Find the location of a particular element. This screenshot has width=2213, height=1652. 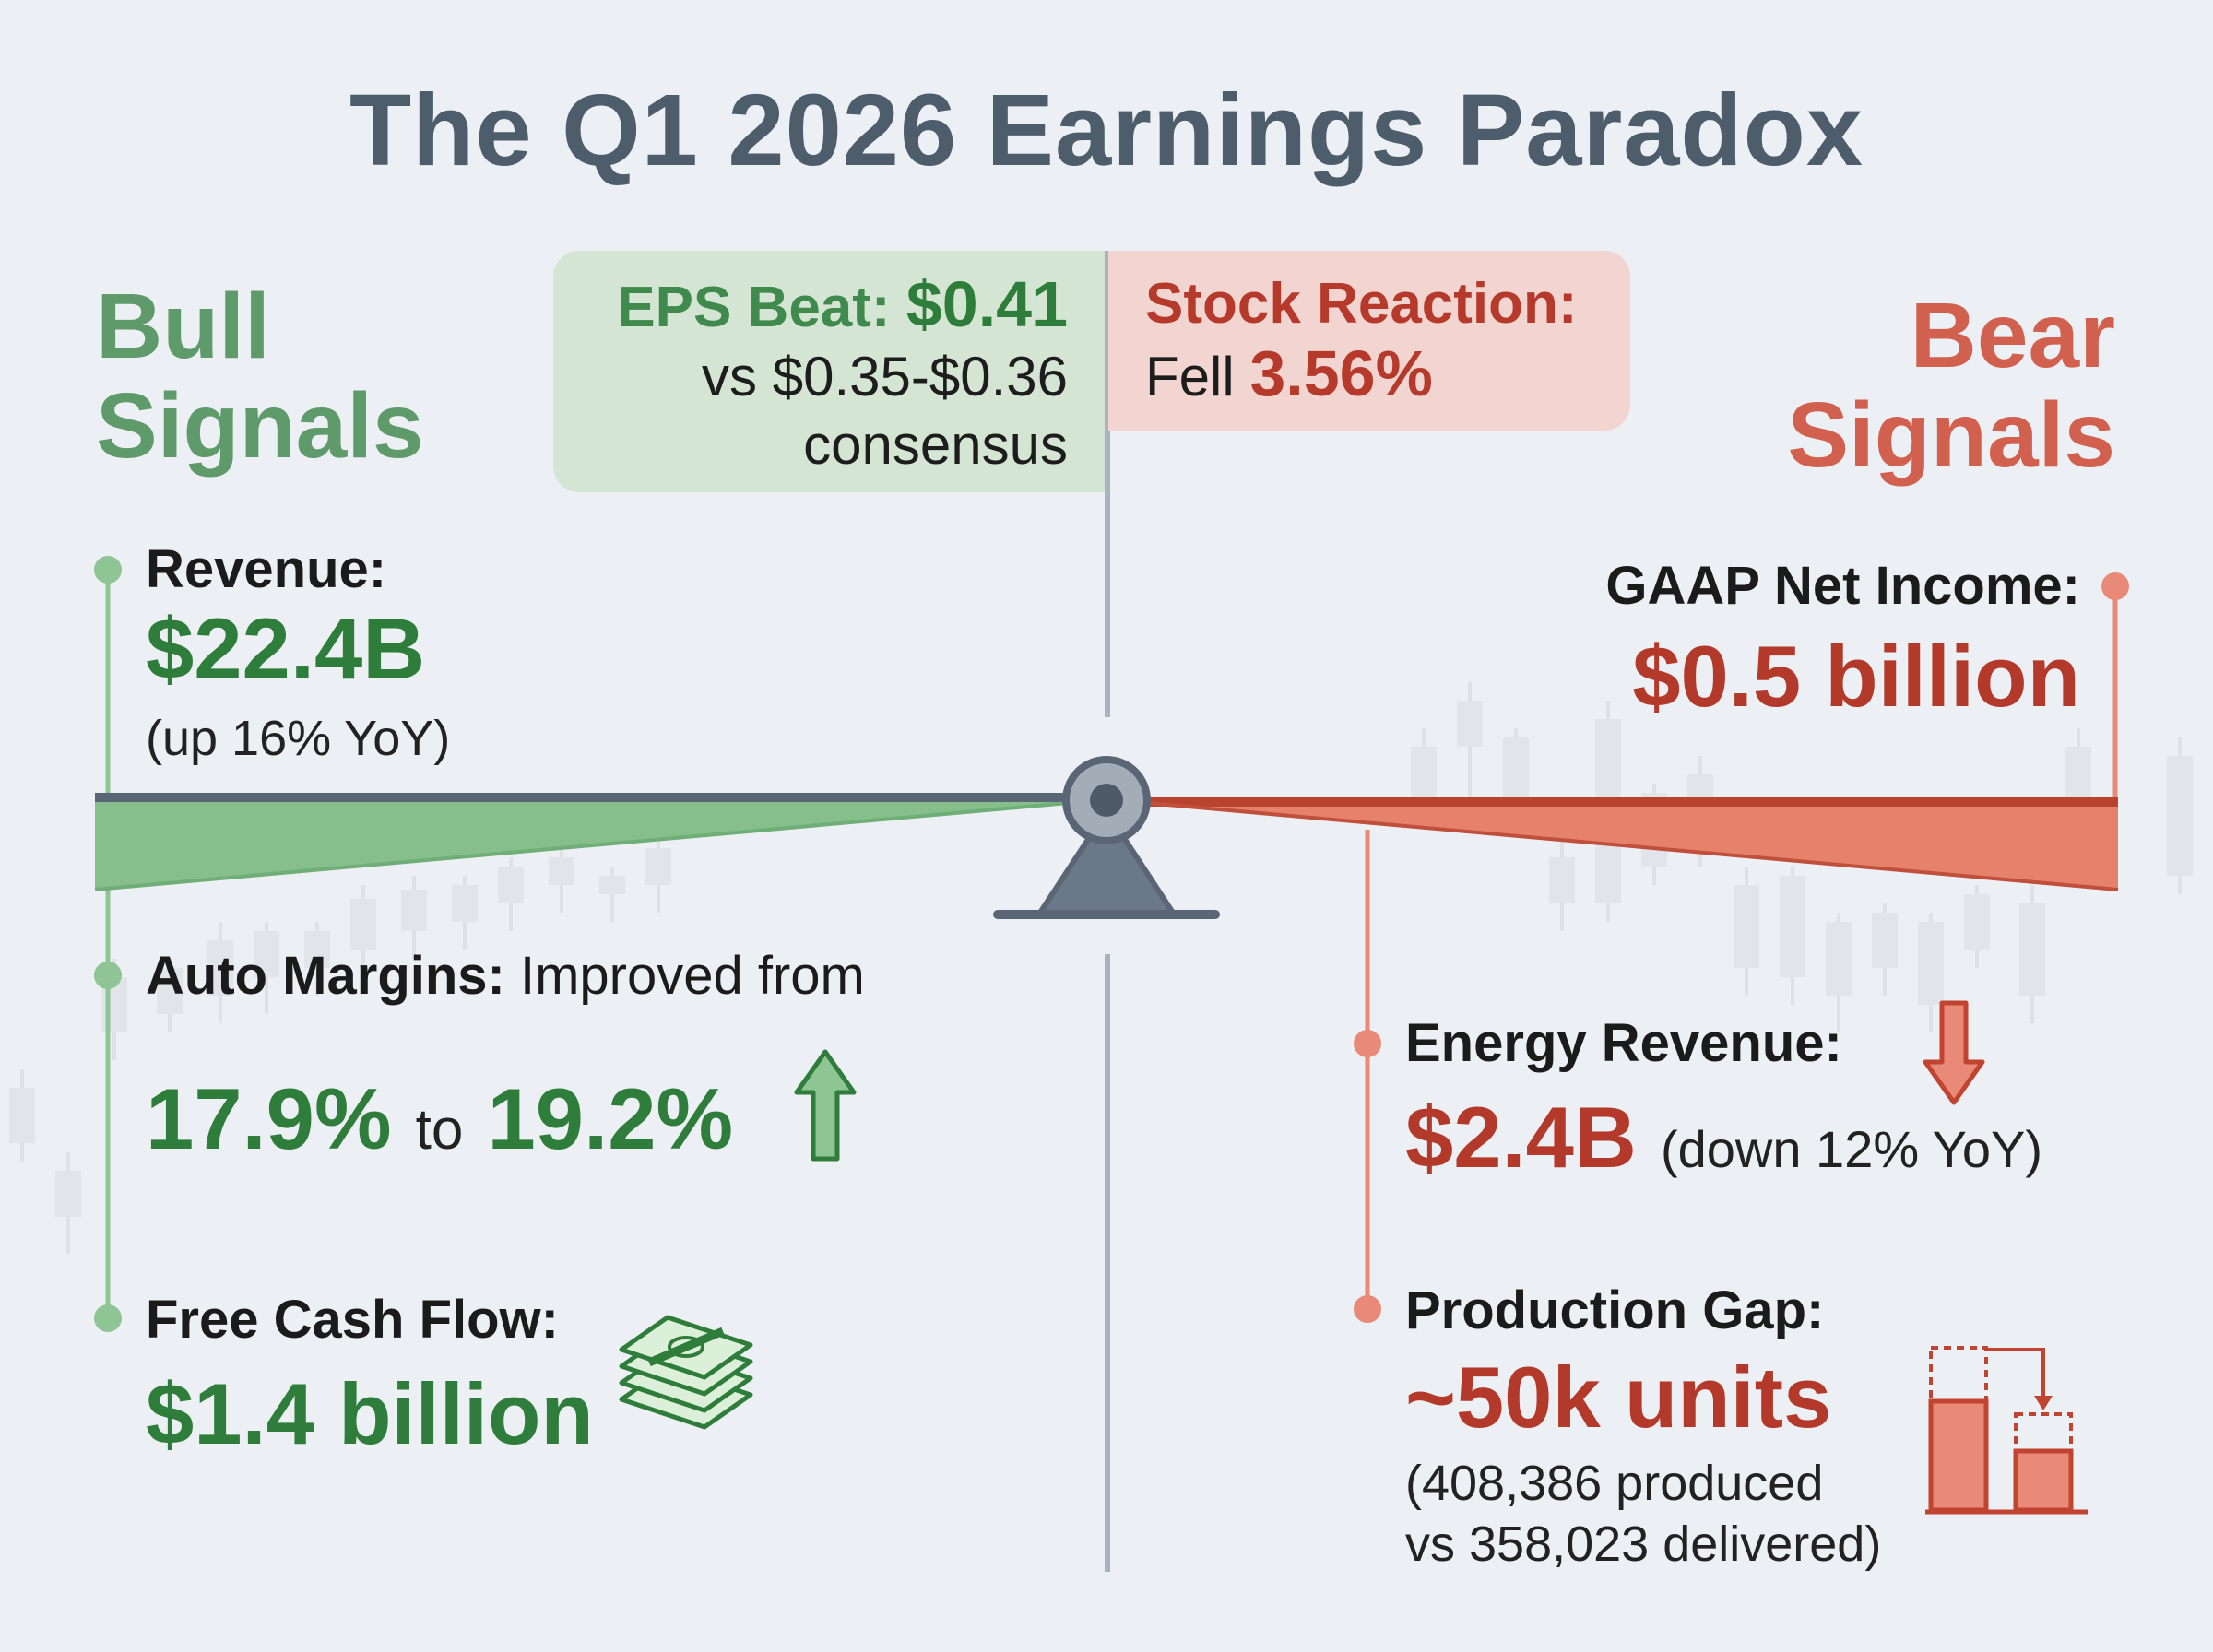

revenue-note: (up 16% YoY) is located at coordinates (298, 738).